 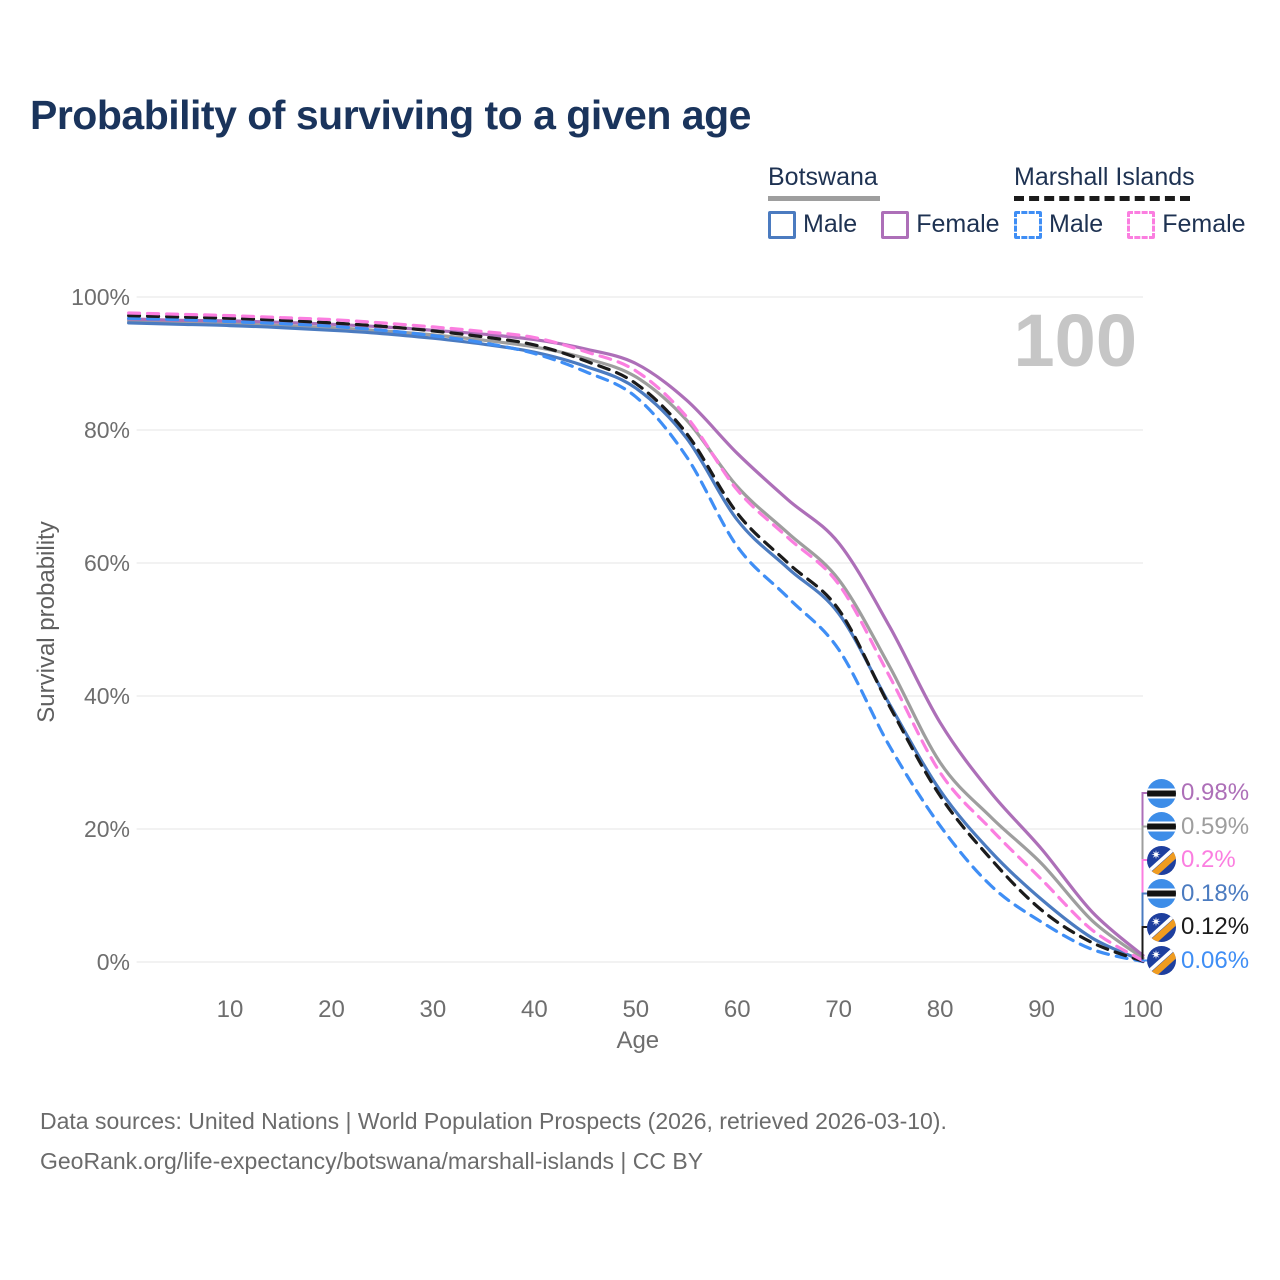 I want to click on legend-item-botswana-female: Female, so click(x=940, y=224).